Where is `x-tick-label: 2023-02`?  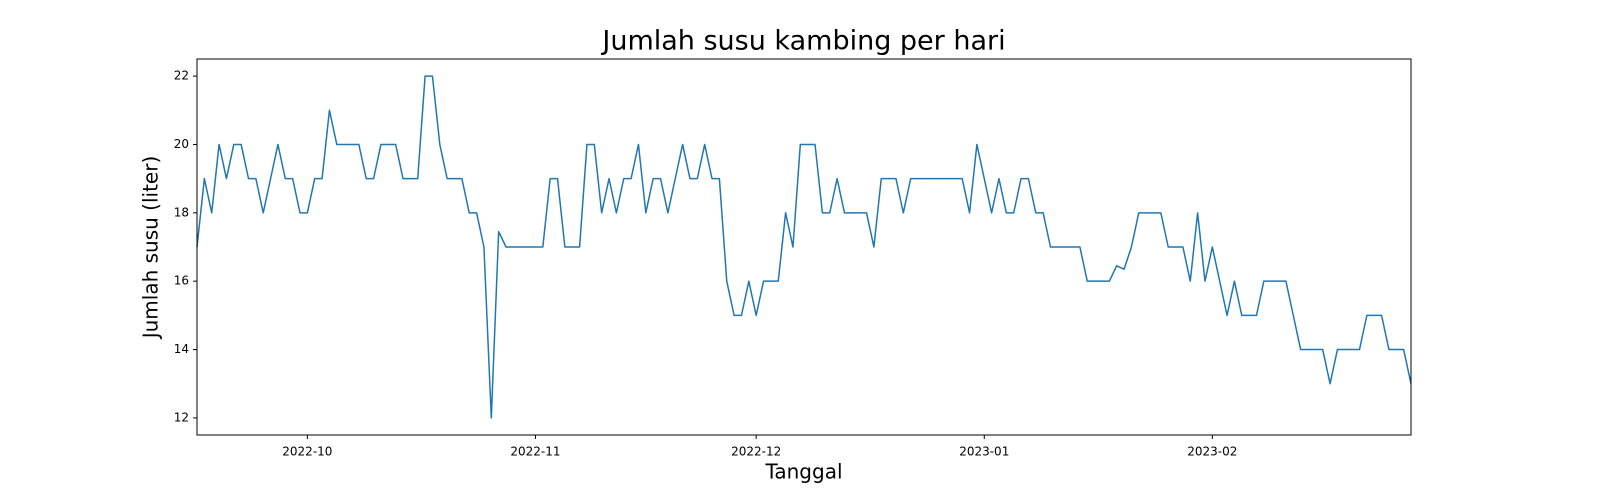
x-tick-label: 2023-02 is located at coordinates (1212, 452).